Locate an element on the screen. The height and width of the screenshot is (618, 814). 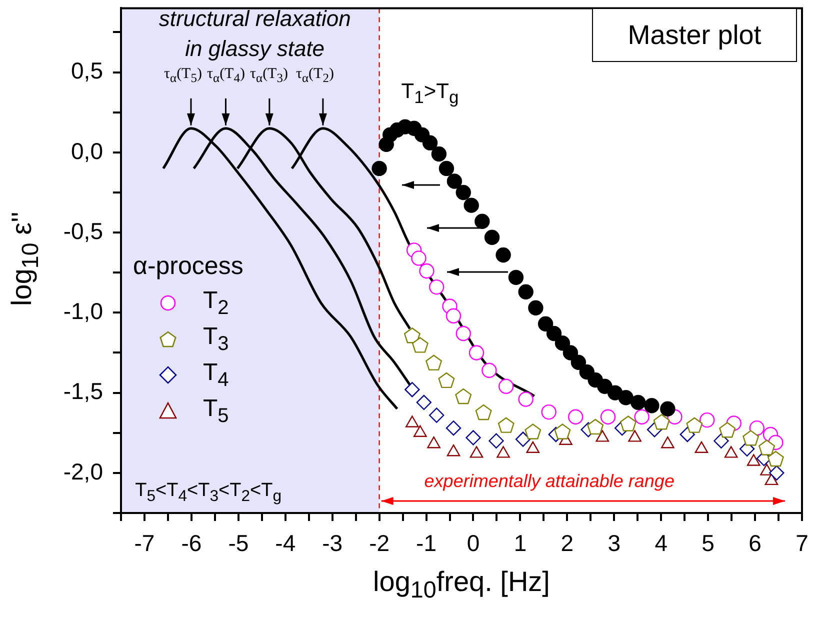
x-tick-label: 0 is located at coordinates (473, 543).